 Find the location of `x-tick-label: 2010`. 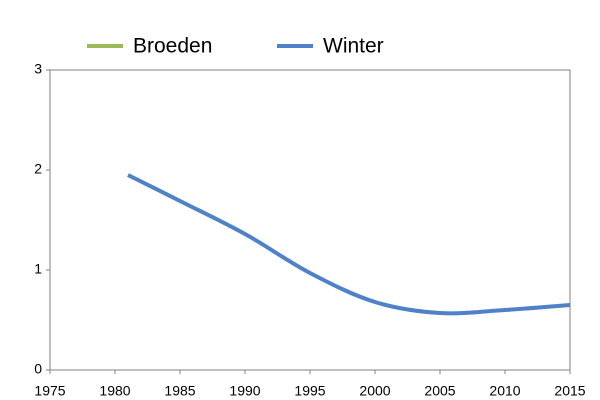

x-tick-label: 2010 is located at coordinates (504, 391).